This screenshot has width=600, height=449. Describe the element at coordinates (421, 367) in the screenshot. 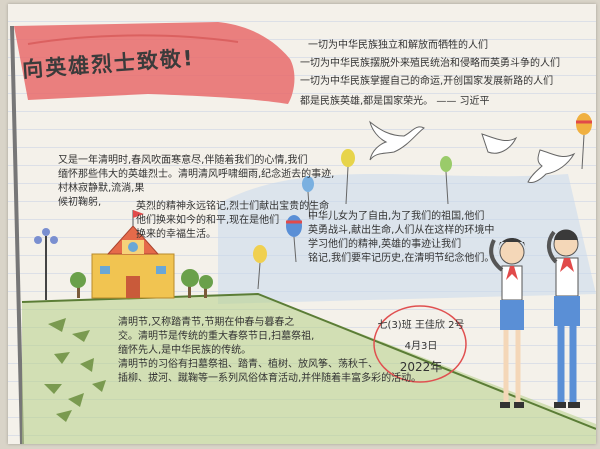

I see `signature-year: 2022年` at that location.